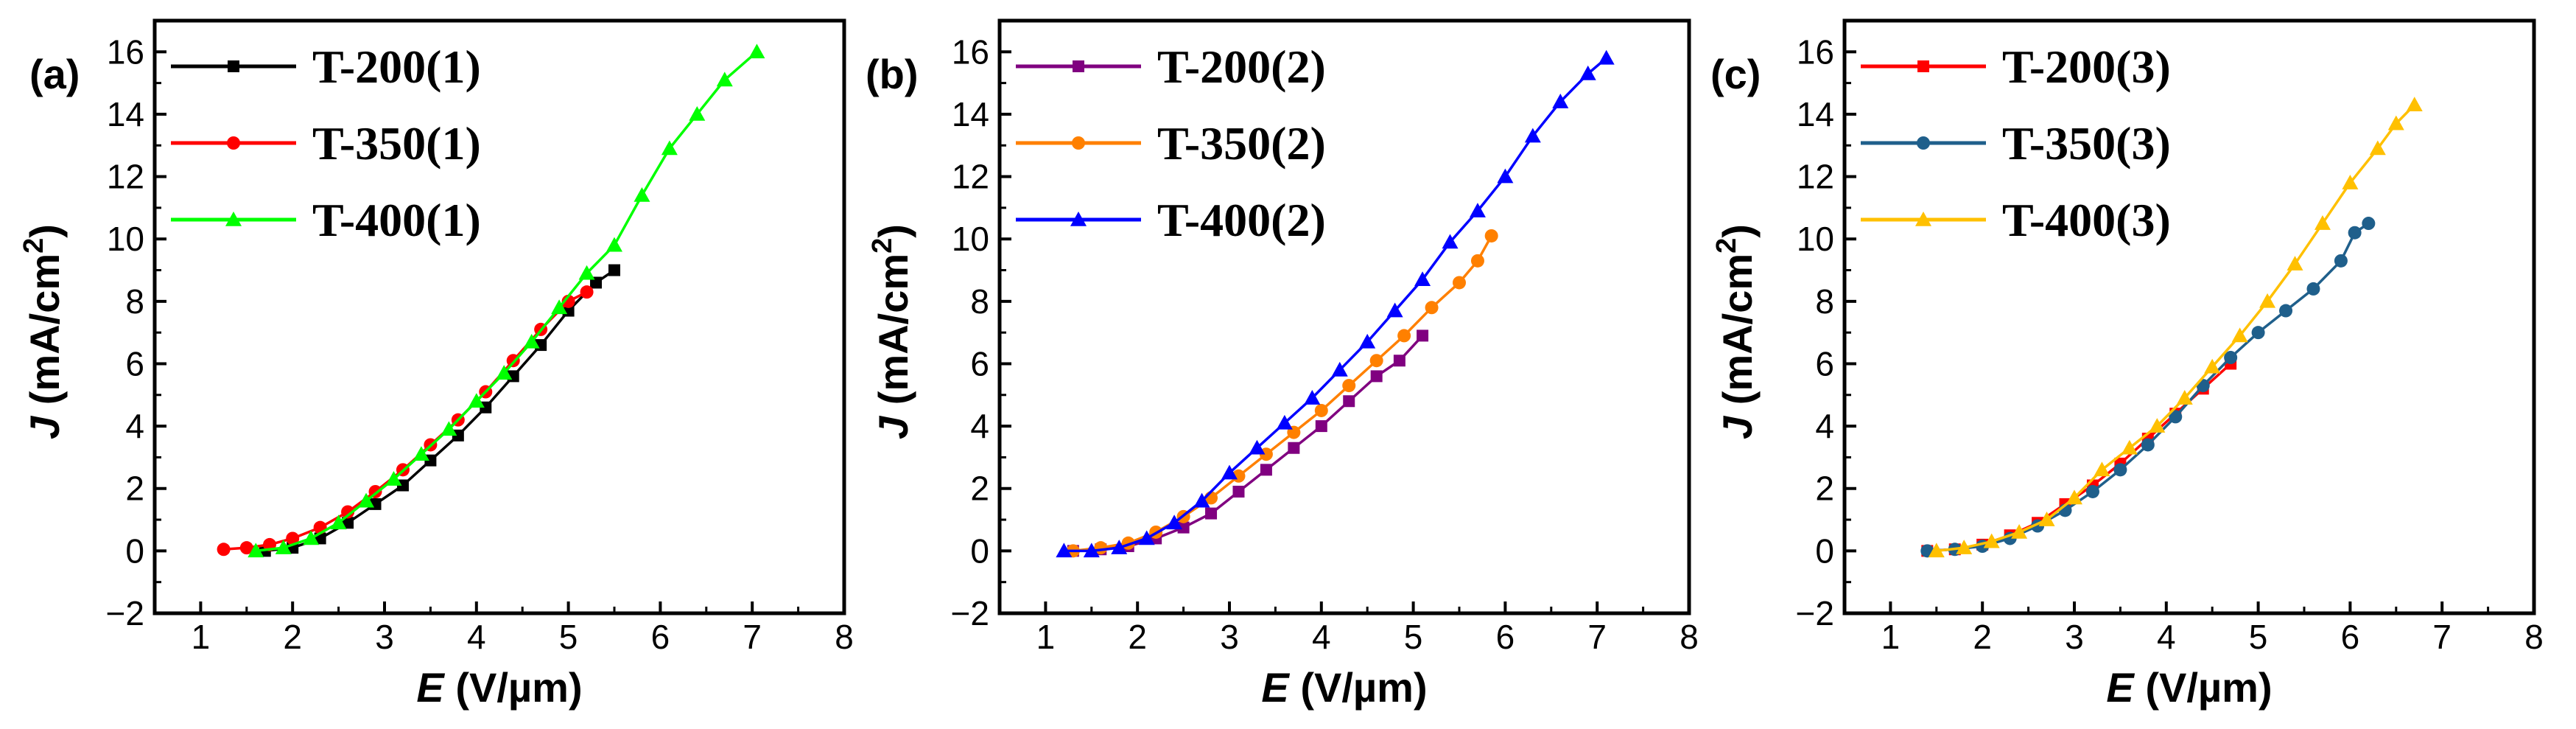 The width and height of the screenshot is (2576, 729). Describe the element at coordinates (1241, 143) in the screenshot. I see `legend-label: T-350(2)` at that location.